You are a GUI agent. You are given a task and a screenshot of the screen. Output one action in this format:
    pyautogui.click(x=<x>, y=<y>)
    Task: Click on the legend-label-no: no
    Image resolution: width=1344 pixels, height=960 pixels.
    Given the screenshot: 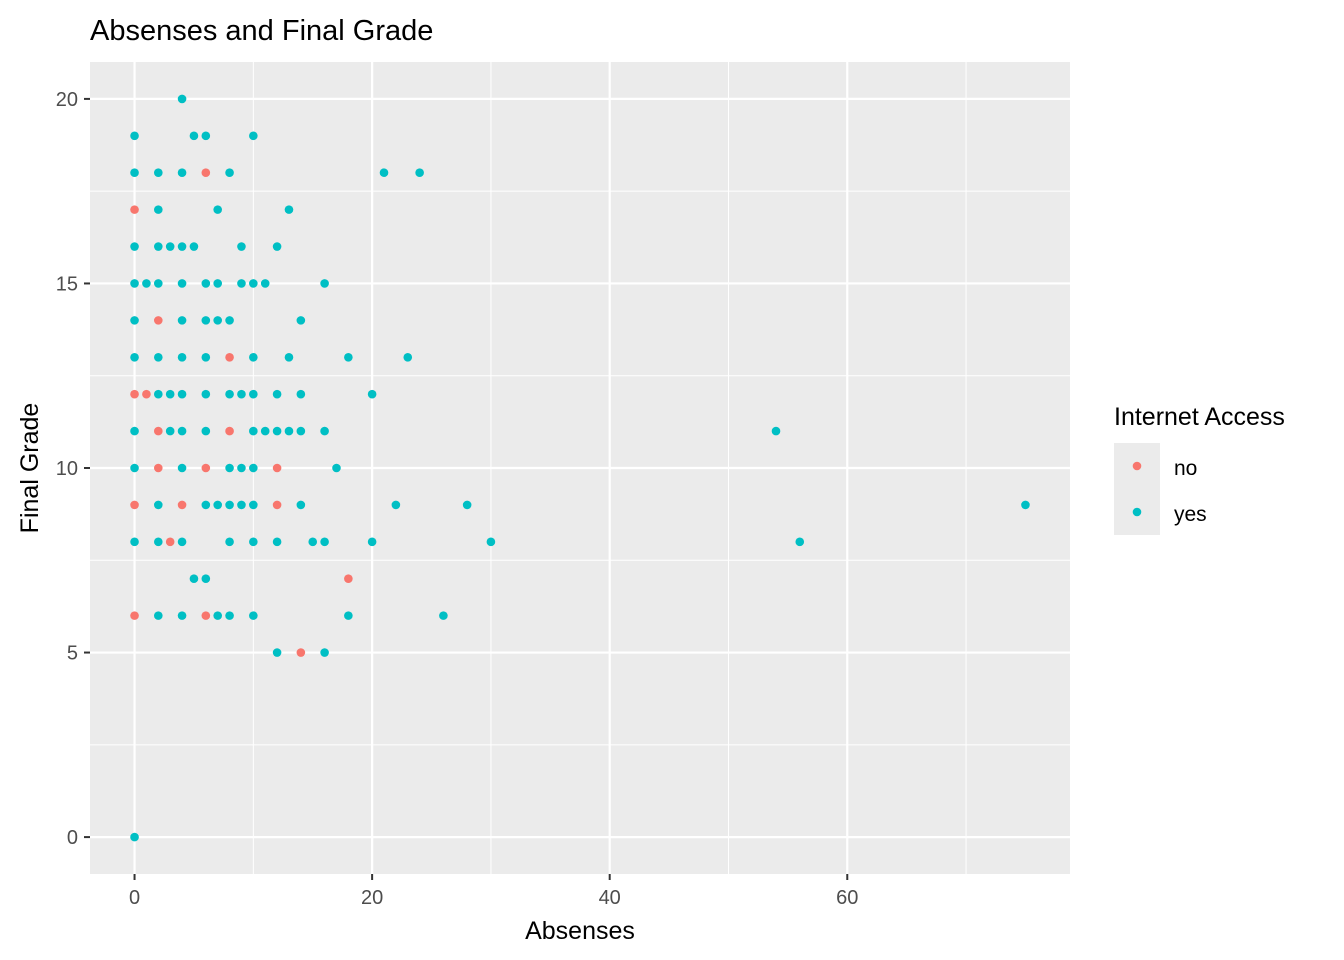 What is the action you would take?
    pyautogui.click(x=1185, y=468)
    